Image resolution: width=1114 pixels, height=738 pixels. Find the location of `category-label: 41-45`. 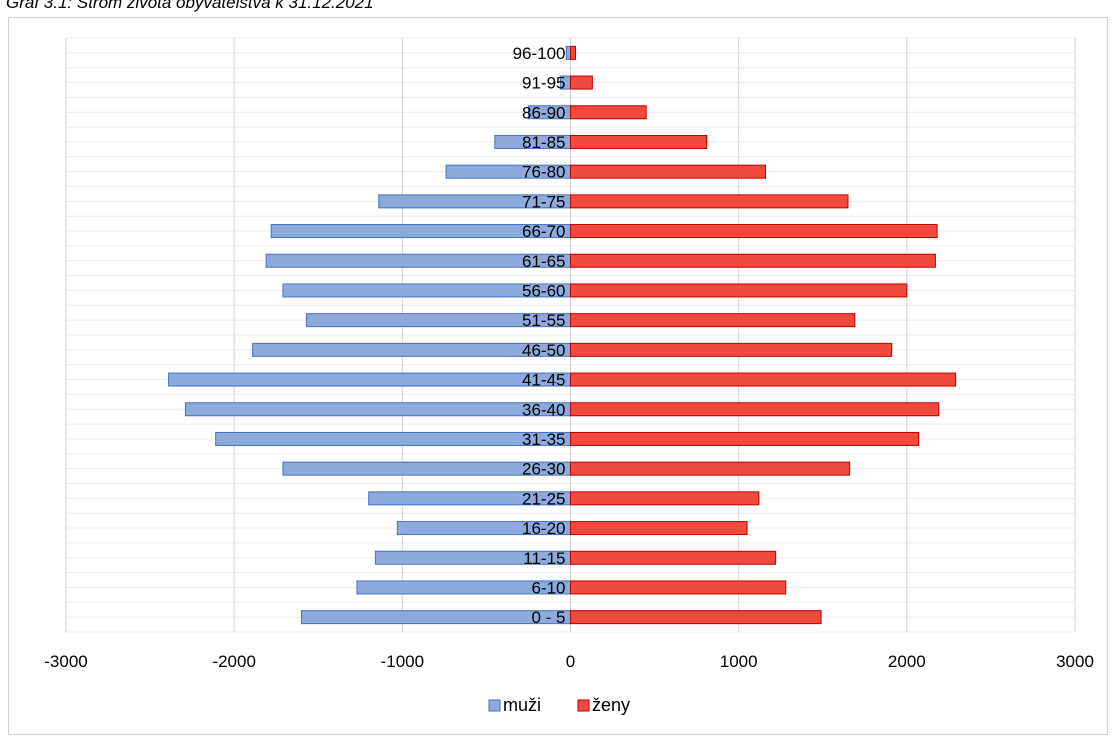

category-label: 41-45 is located at coordinates (543, 380).